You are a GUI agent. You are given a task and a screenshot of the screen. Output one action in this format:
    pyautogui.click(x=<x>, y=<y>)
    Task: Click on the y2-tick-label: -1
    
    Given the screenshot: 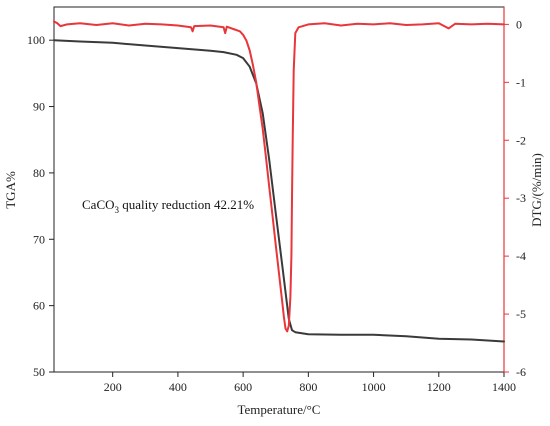 What is the action you would take?
    pyautogui.click(x=521, y=82)
    